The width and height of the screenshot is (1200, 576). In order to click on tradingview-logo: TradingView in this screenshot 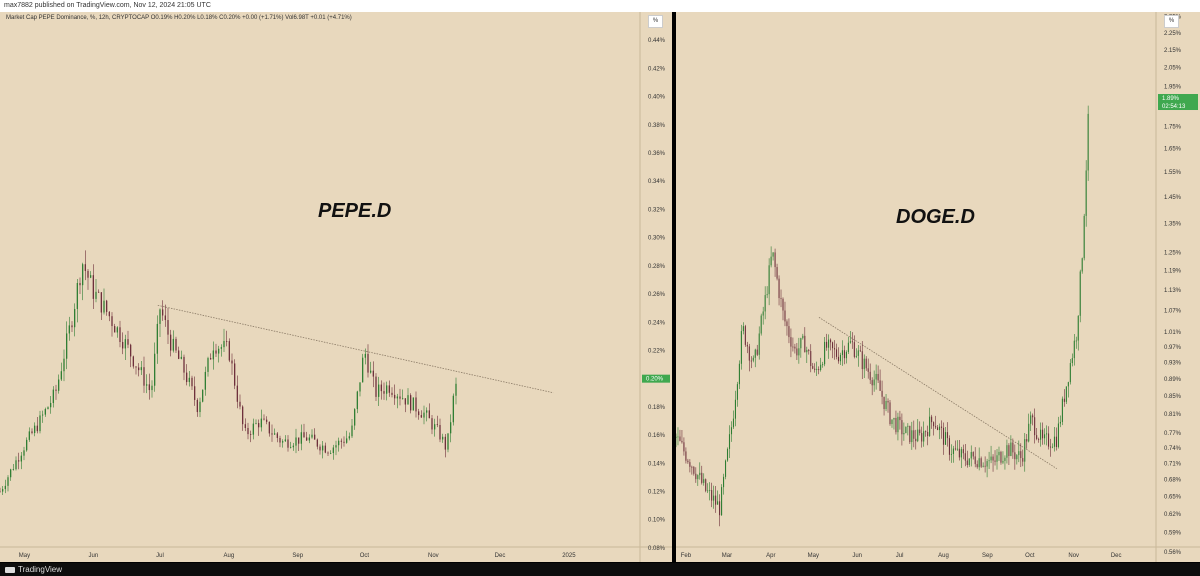, I will do `click(33, 569)`.